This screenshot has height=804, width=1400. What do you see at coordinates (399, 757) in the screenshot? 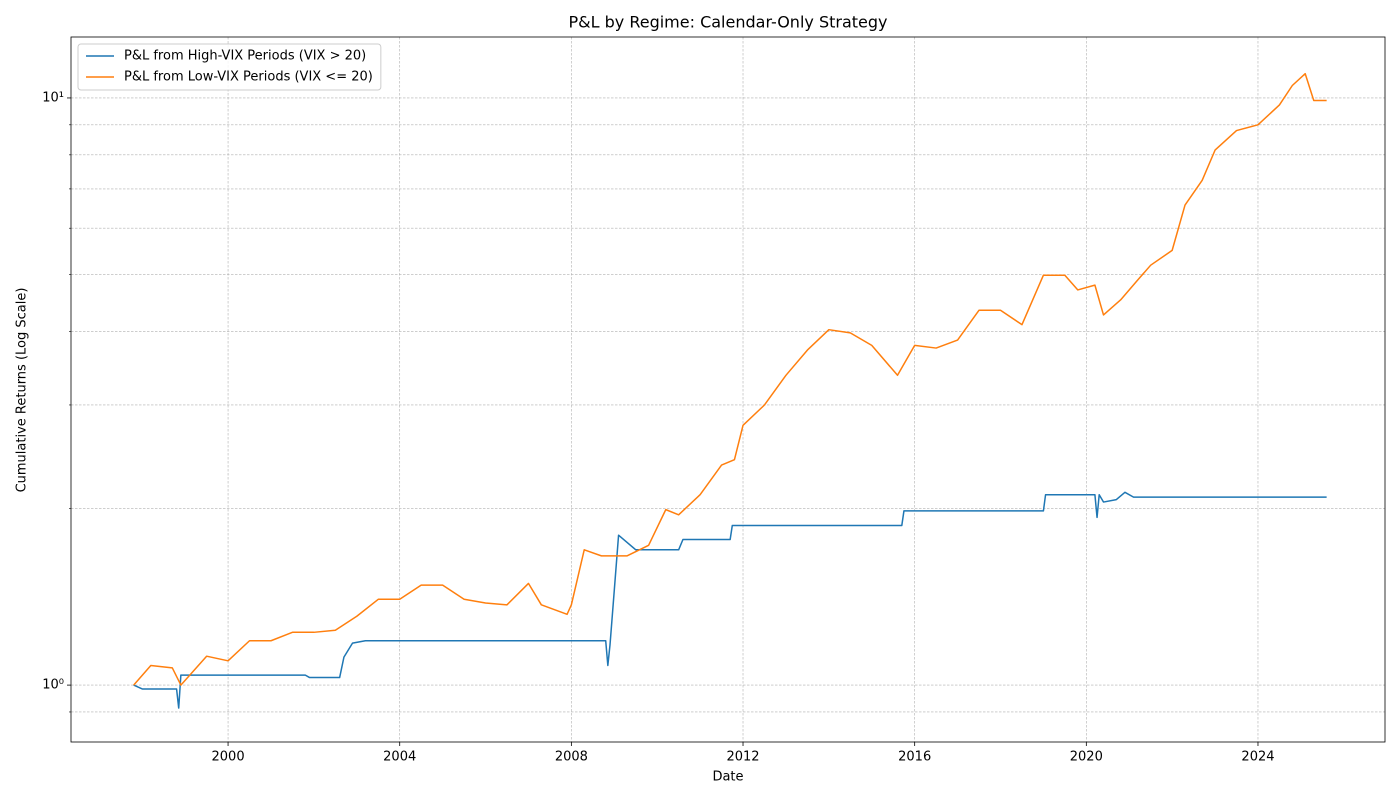
I see `x-tick-label: 2004` at bounding box center [399, 757].